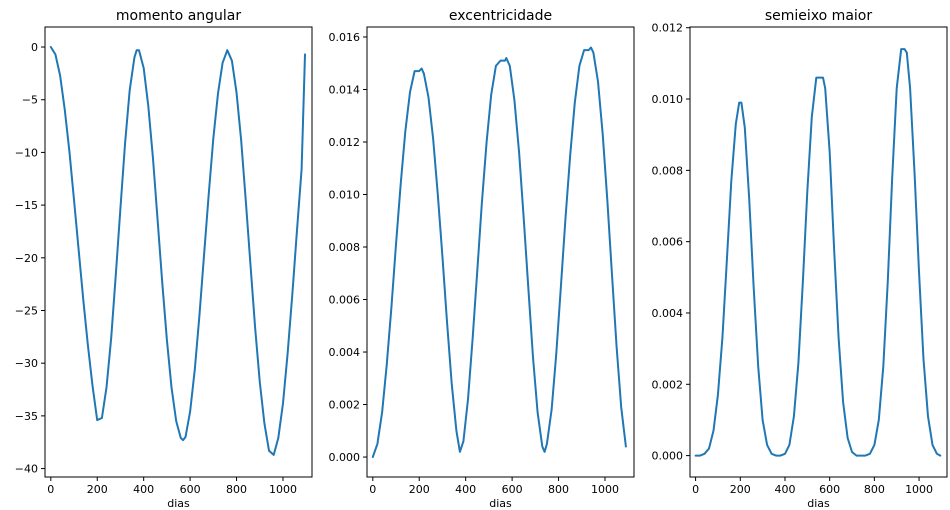 The height and width of the screenshot is (510, 950). I want to click on y-tick-label: −5, so click(30, 100).